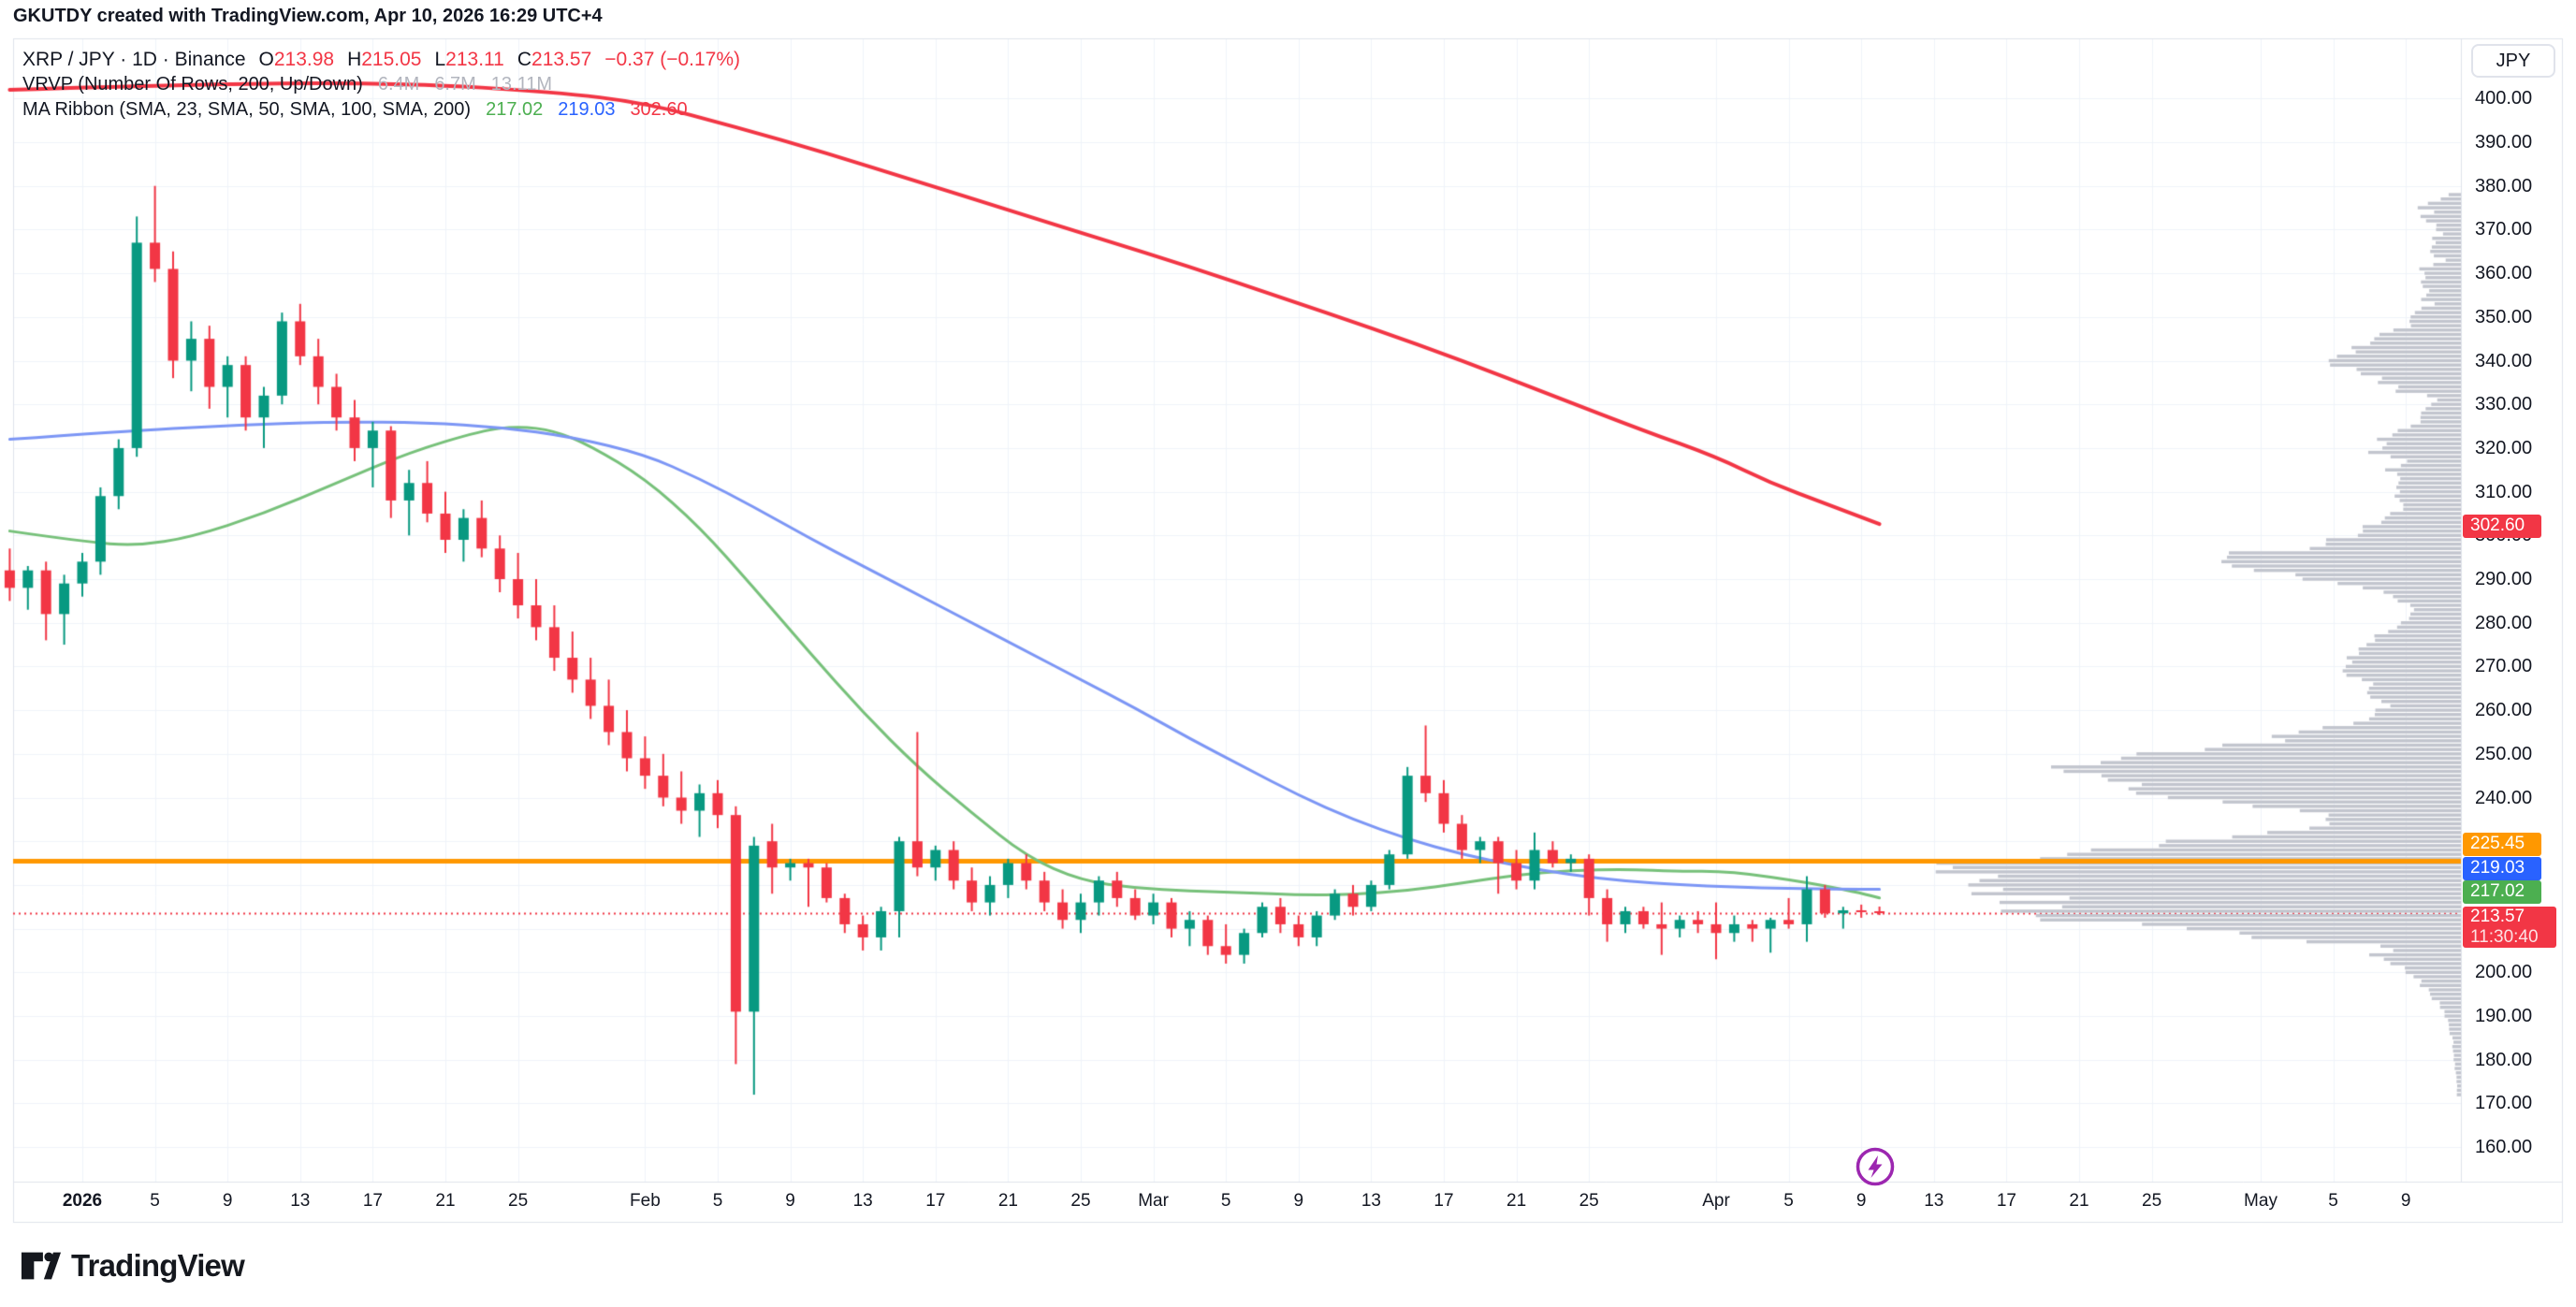 The width and height of the screenshot is (2576, 1307). Describe the element at coordinates (2504, 1059) in the screenshot. I see `price-tick-label: 180.00` at that location.